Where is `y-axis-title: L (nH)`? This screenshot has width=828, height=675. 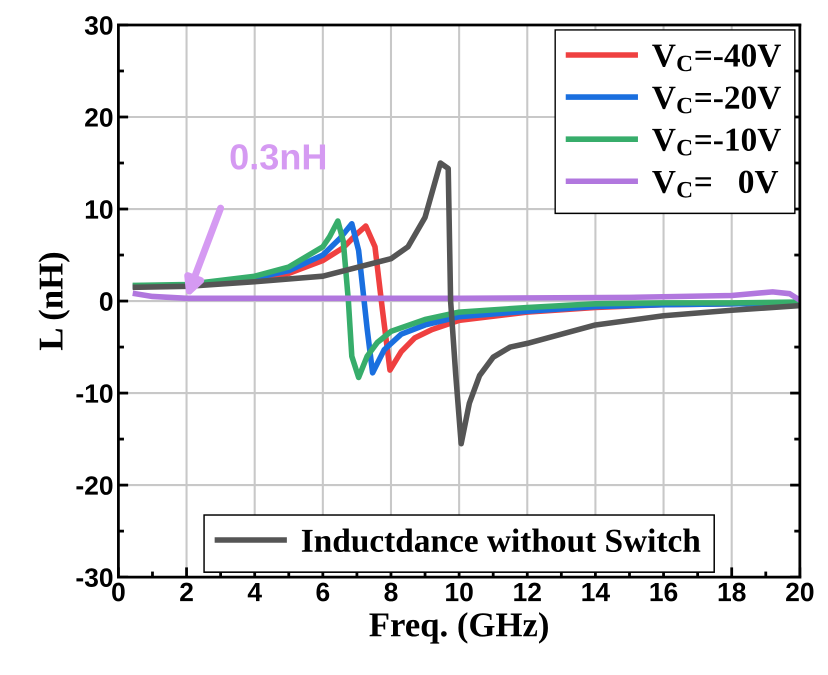 y-axis-title: L (nH) is located at coordinates (54, 301).